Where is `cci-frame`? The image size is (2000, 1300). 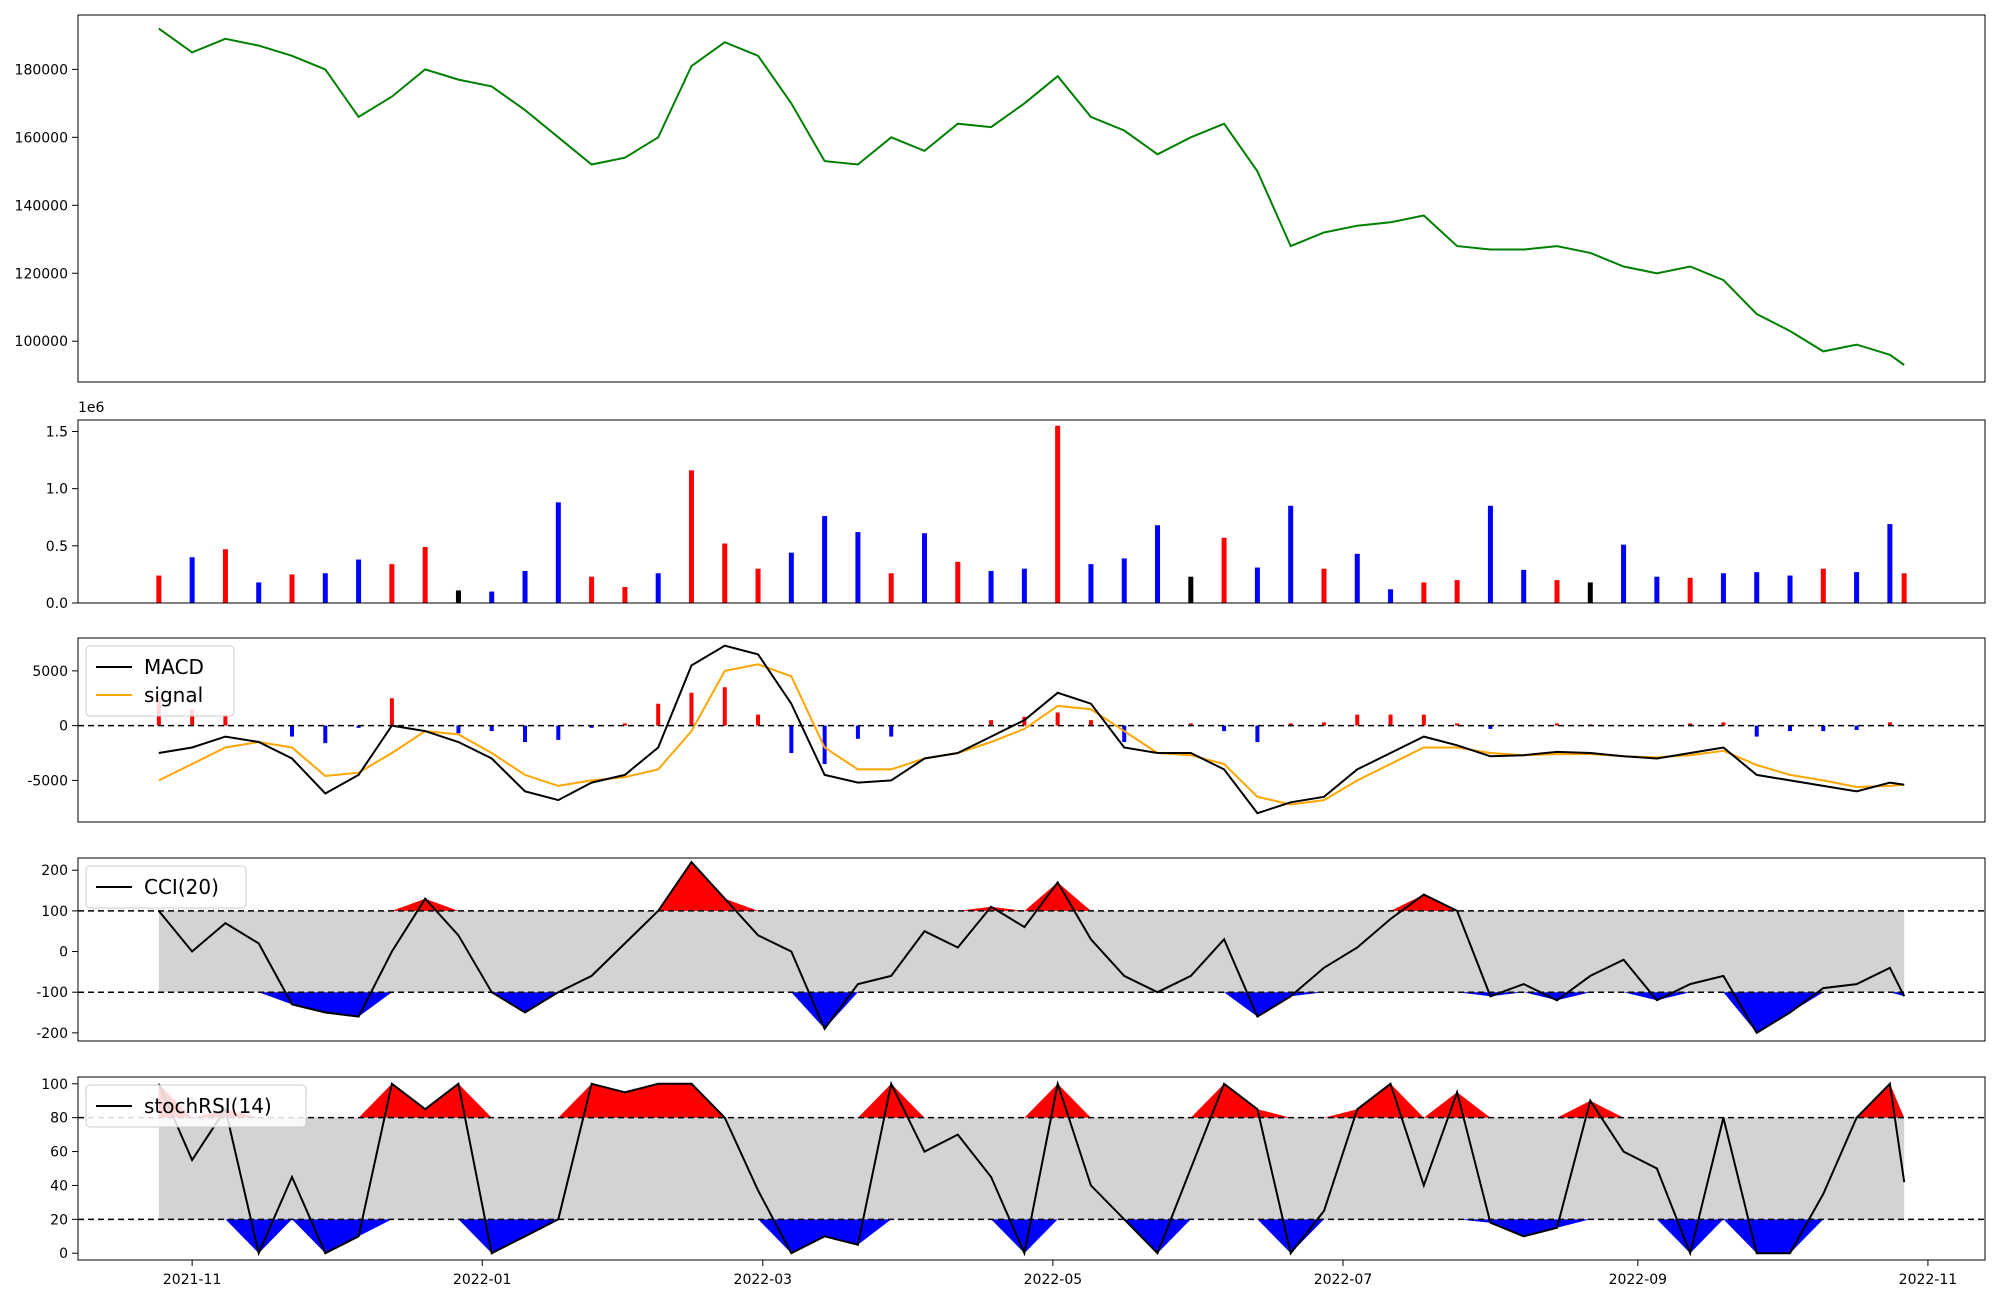
cci-frame is located at coordinates (1031, 949).